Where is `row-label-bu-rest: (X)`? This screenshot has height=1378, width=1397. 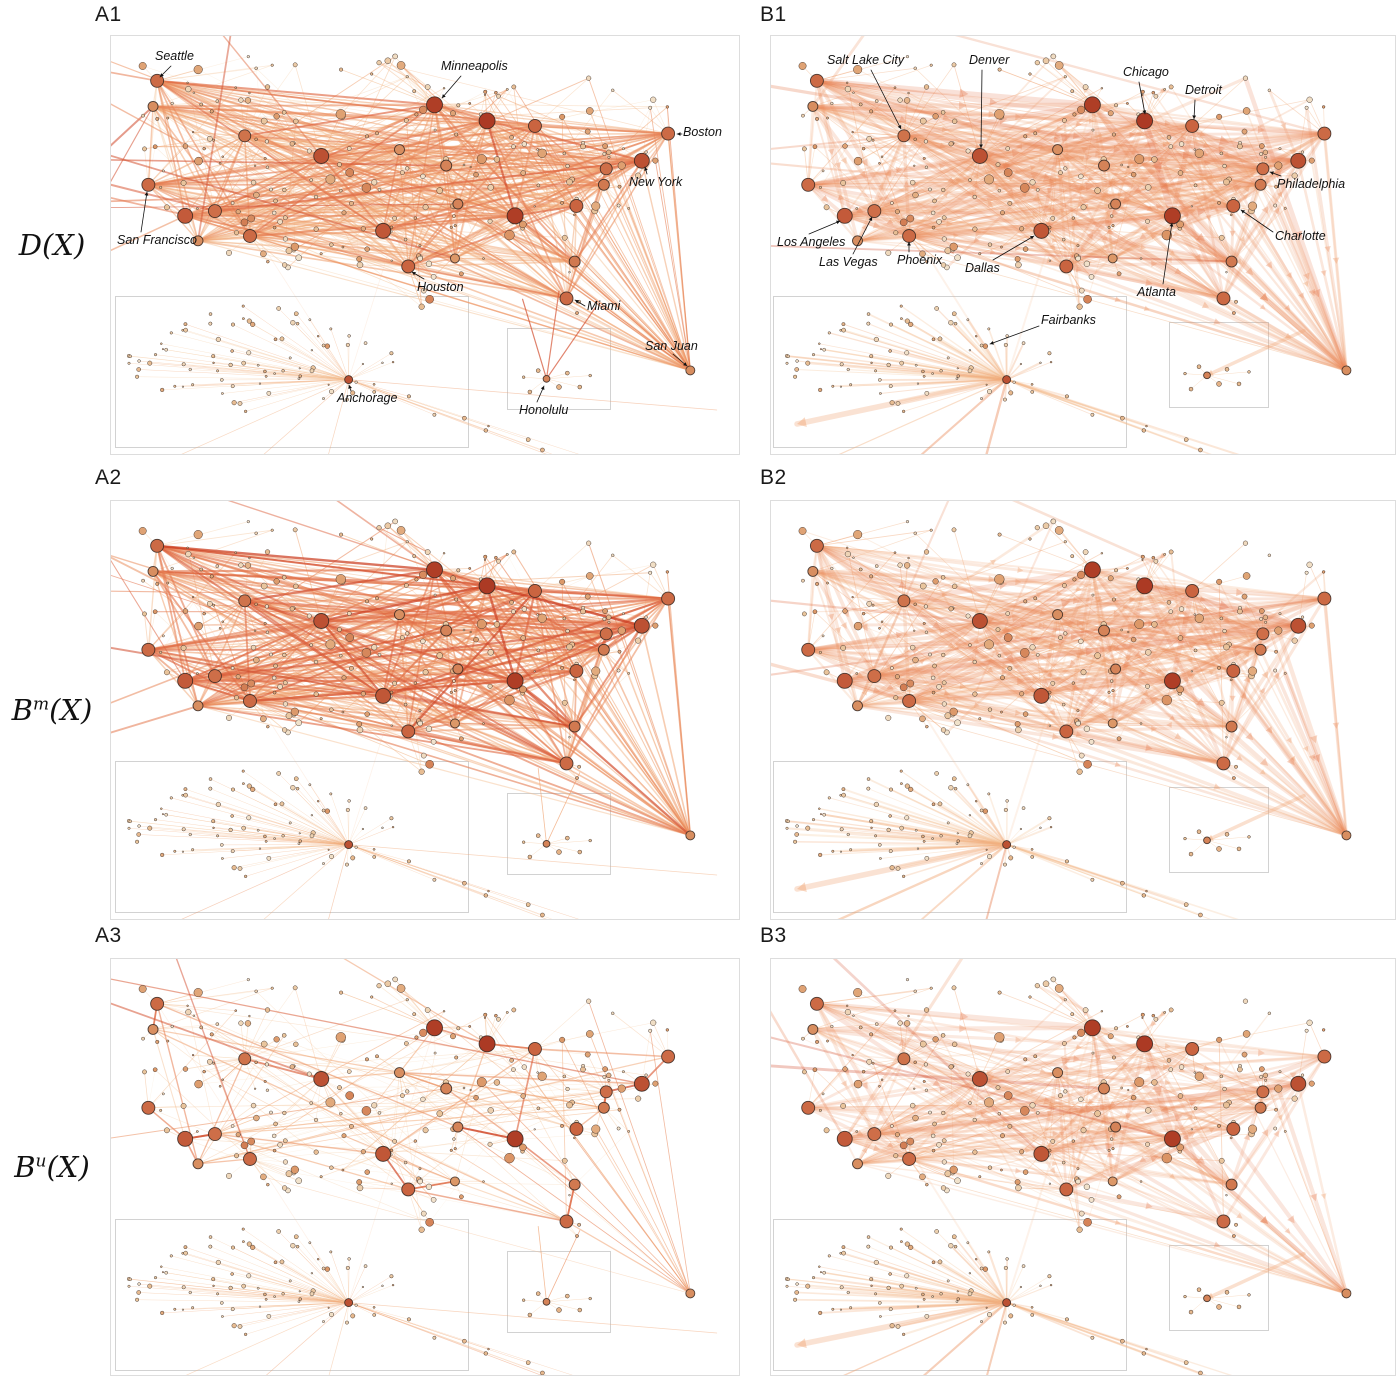 row-label-bu-rest: (X) is located at coordinates (68, 1167).